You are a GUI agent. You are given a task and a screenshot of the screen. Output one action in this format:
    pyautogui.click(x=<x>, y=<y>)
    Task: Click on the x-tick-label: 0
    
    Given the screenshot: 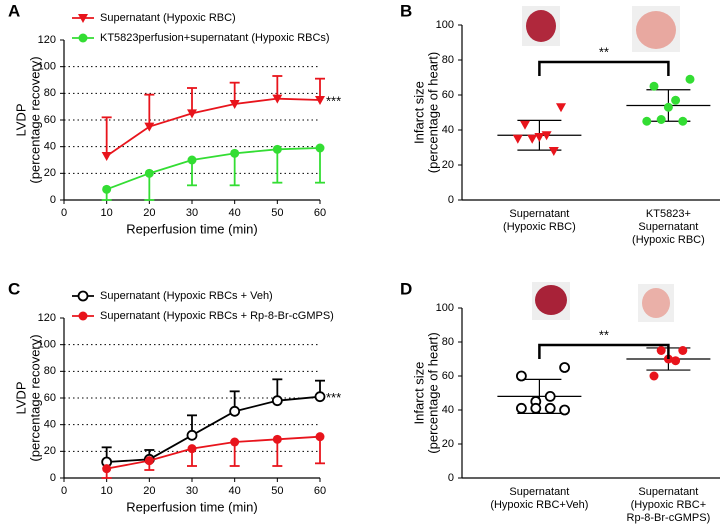 What is the action you would take?
    pyautogui.click(x=64, y=213)
    